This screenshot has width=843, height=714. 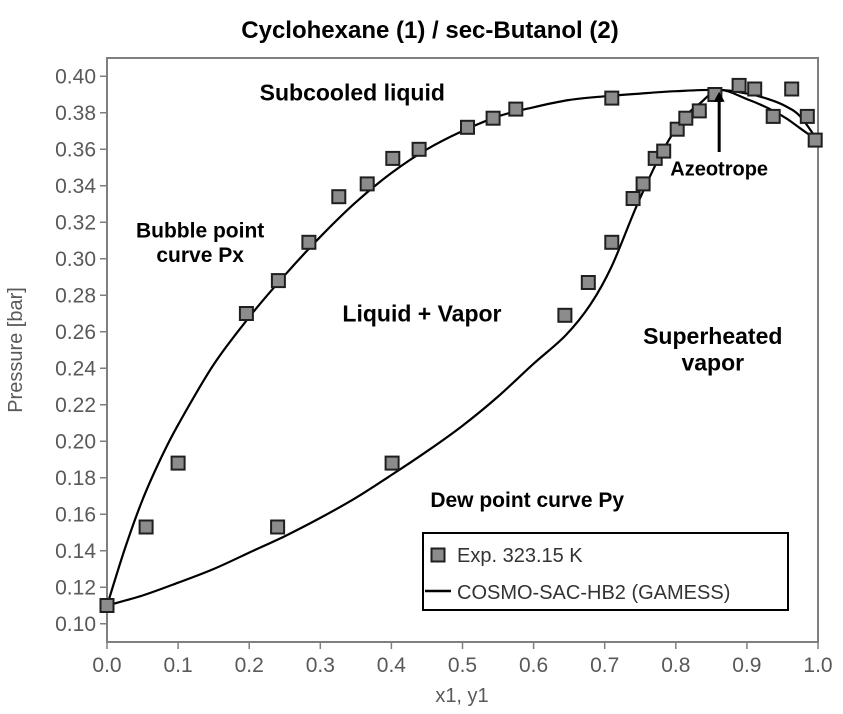 I want to click on annotation-bubble-point-curve: Bubble point, so click(x=200, y=231).